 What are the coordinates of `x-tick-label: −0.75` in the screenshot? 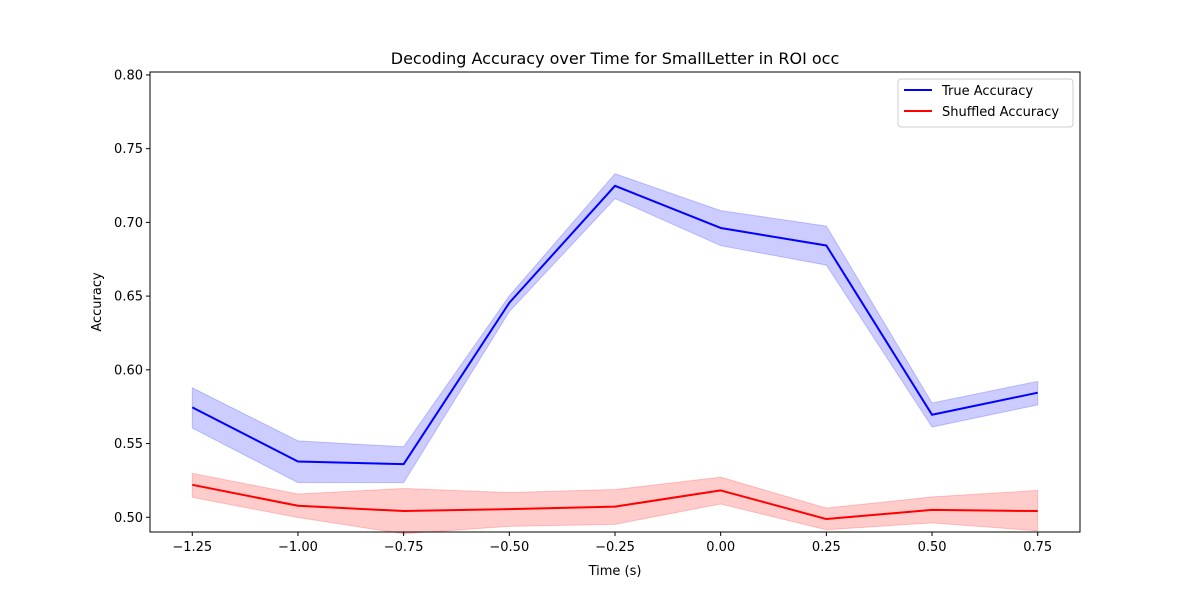 It's located at (404, 547).